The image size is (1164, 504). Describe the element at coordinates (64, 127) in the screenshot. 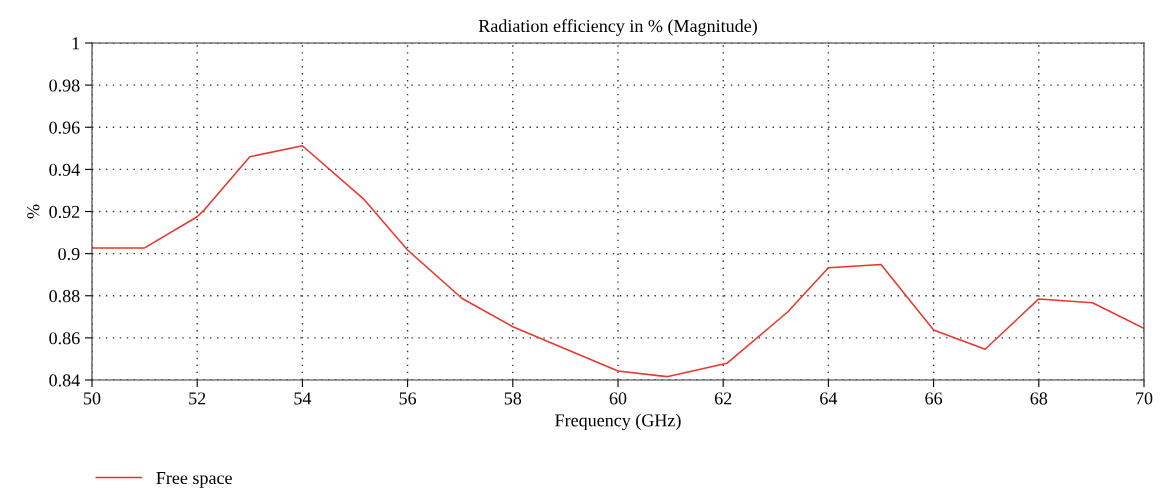

I see `y-tick-label: 0.96` at that location.